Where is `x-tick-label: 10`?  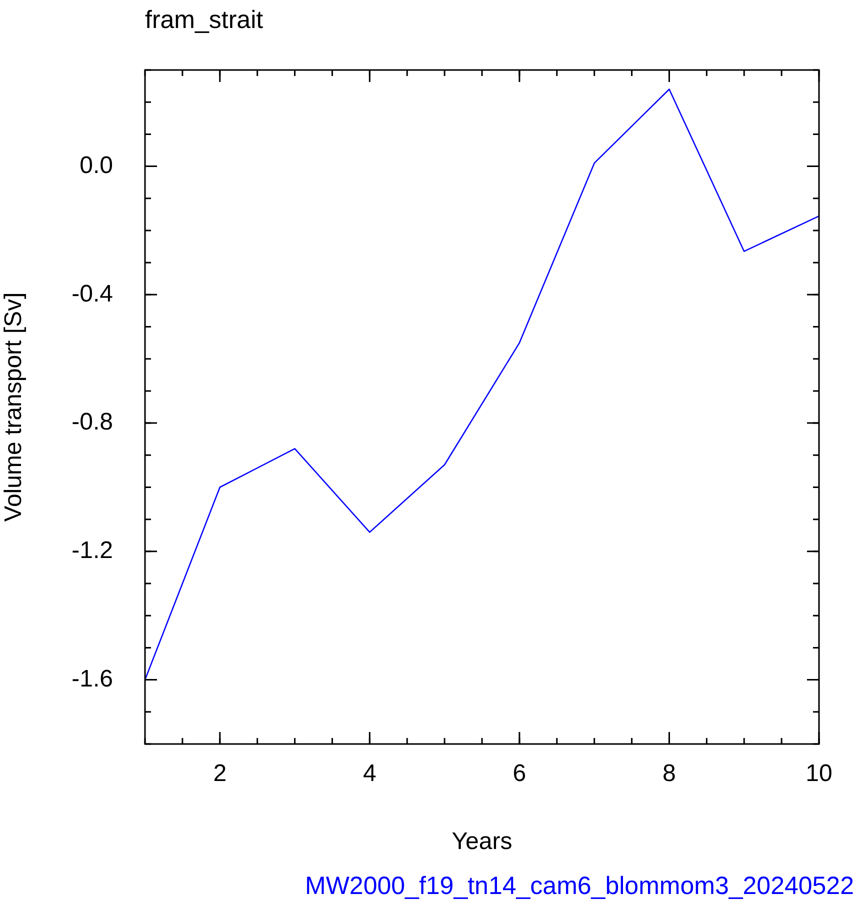
x-tick-label: 10 is located at coordinates (819, 774).